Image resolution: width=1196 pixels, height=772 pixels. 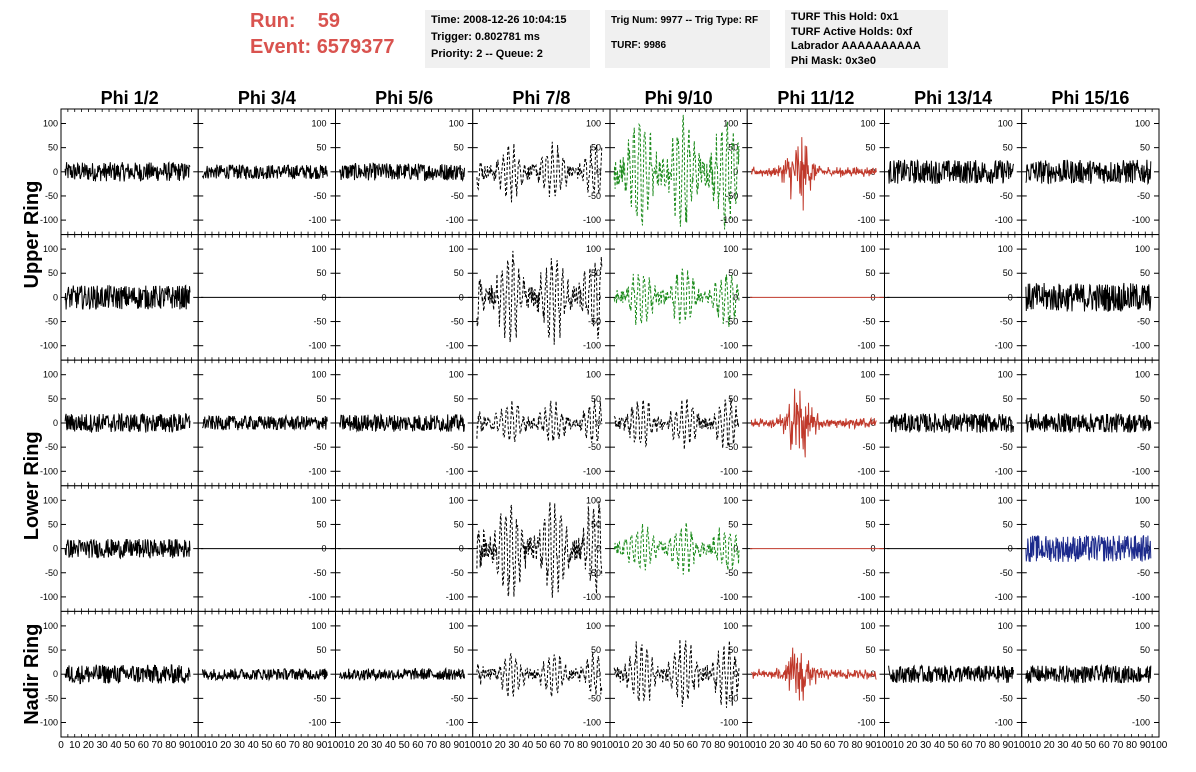 What do you see at coordinates (1077, 745) in the screenshot?
I see `x-tick-label: 40` at bounding box center [1077, 745].